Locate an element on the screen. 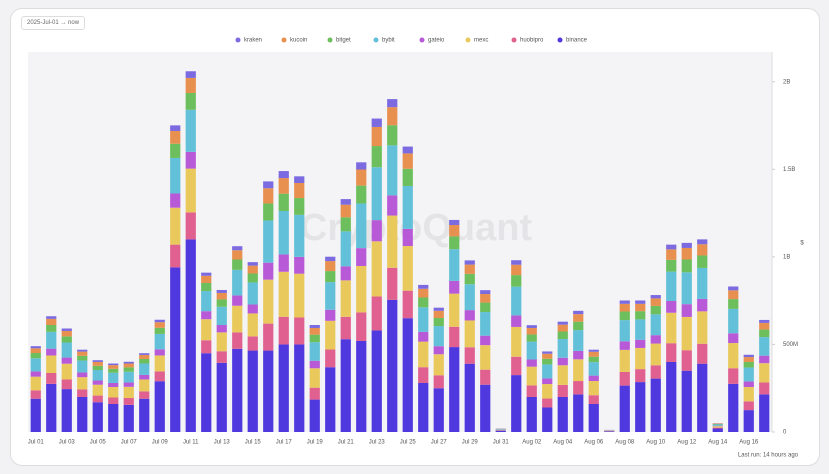  x-tick-label: Aug 06 is located at coordinates (594, 443).